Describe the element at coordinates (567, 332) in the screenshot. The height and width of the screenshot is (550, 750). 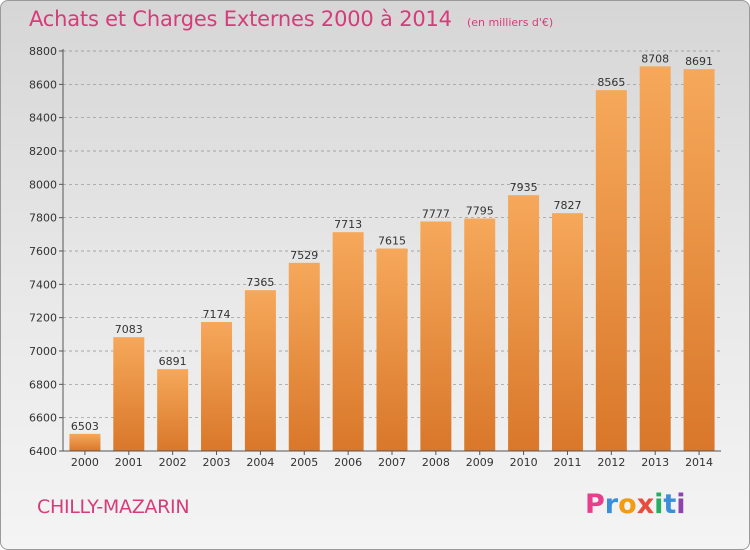
I see `bar-2011` at that location.